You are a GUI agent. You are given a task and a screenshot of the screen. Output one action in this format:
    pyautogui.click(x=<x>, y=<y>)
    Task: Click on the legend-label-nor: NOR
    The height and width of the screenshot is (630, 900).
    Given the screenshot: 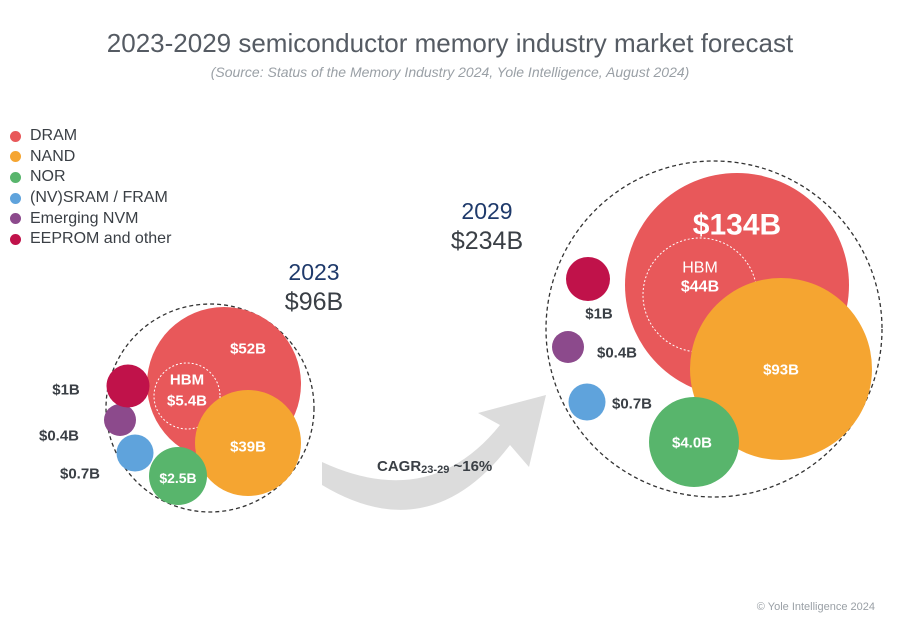 What is the action you would take?
    pyautogui.click(x=48, y=177)
    